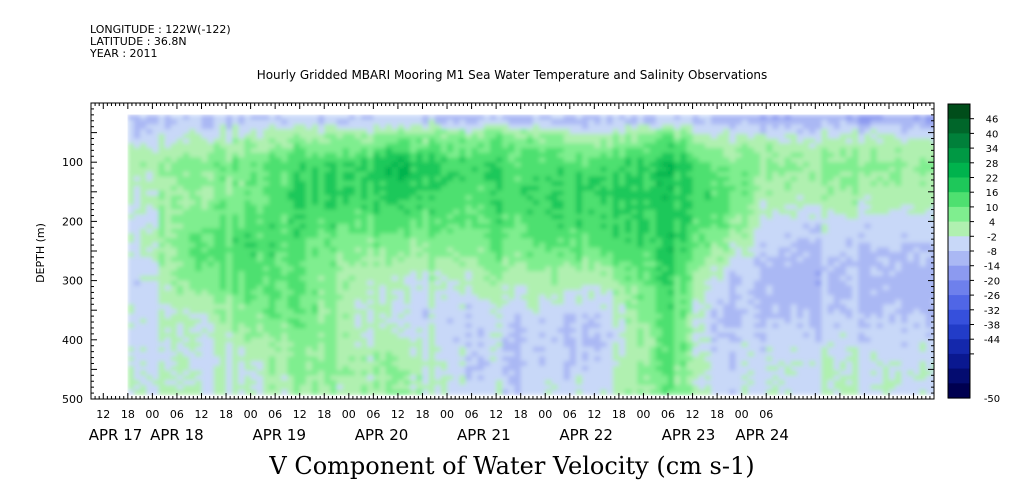 The image size is (1009, 504). What do you see at coordinates (992, 399) in the screenshot?
I see `colorbar-label: -50` at bounding box center [992, 399].